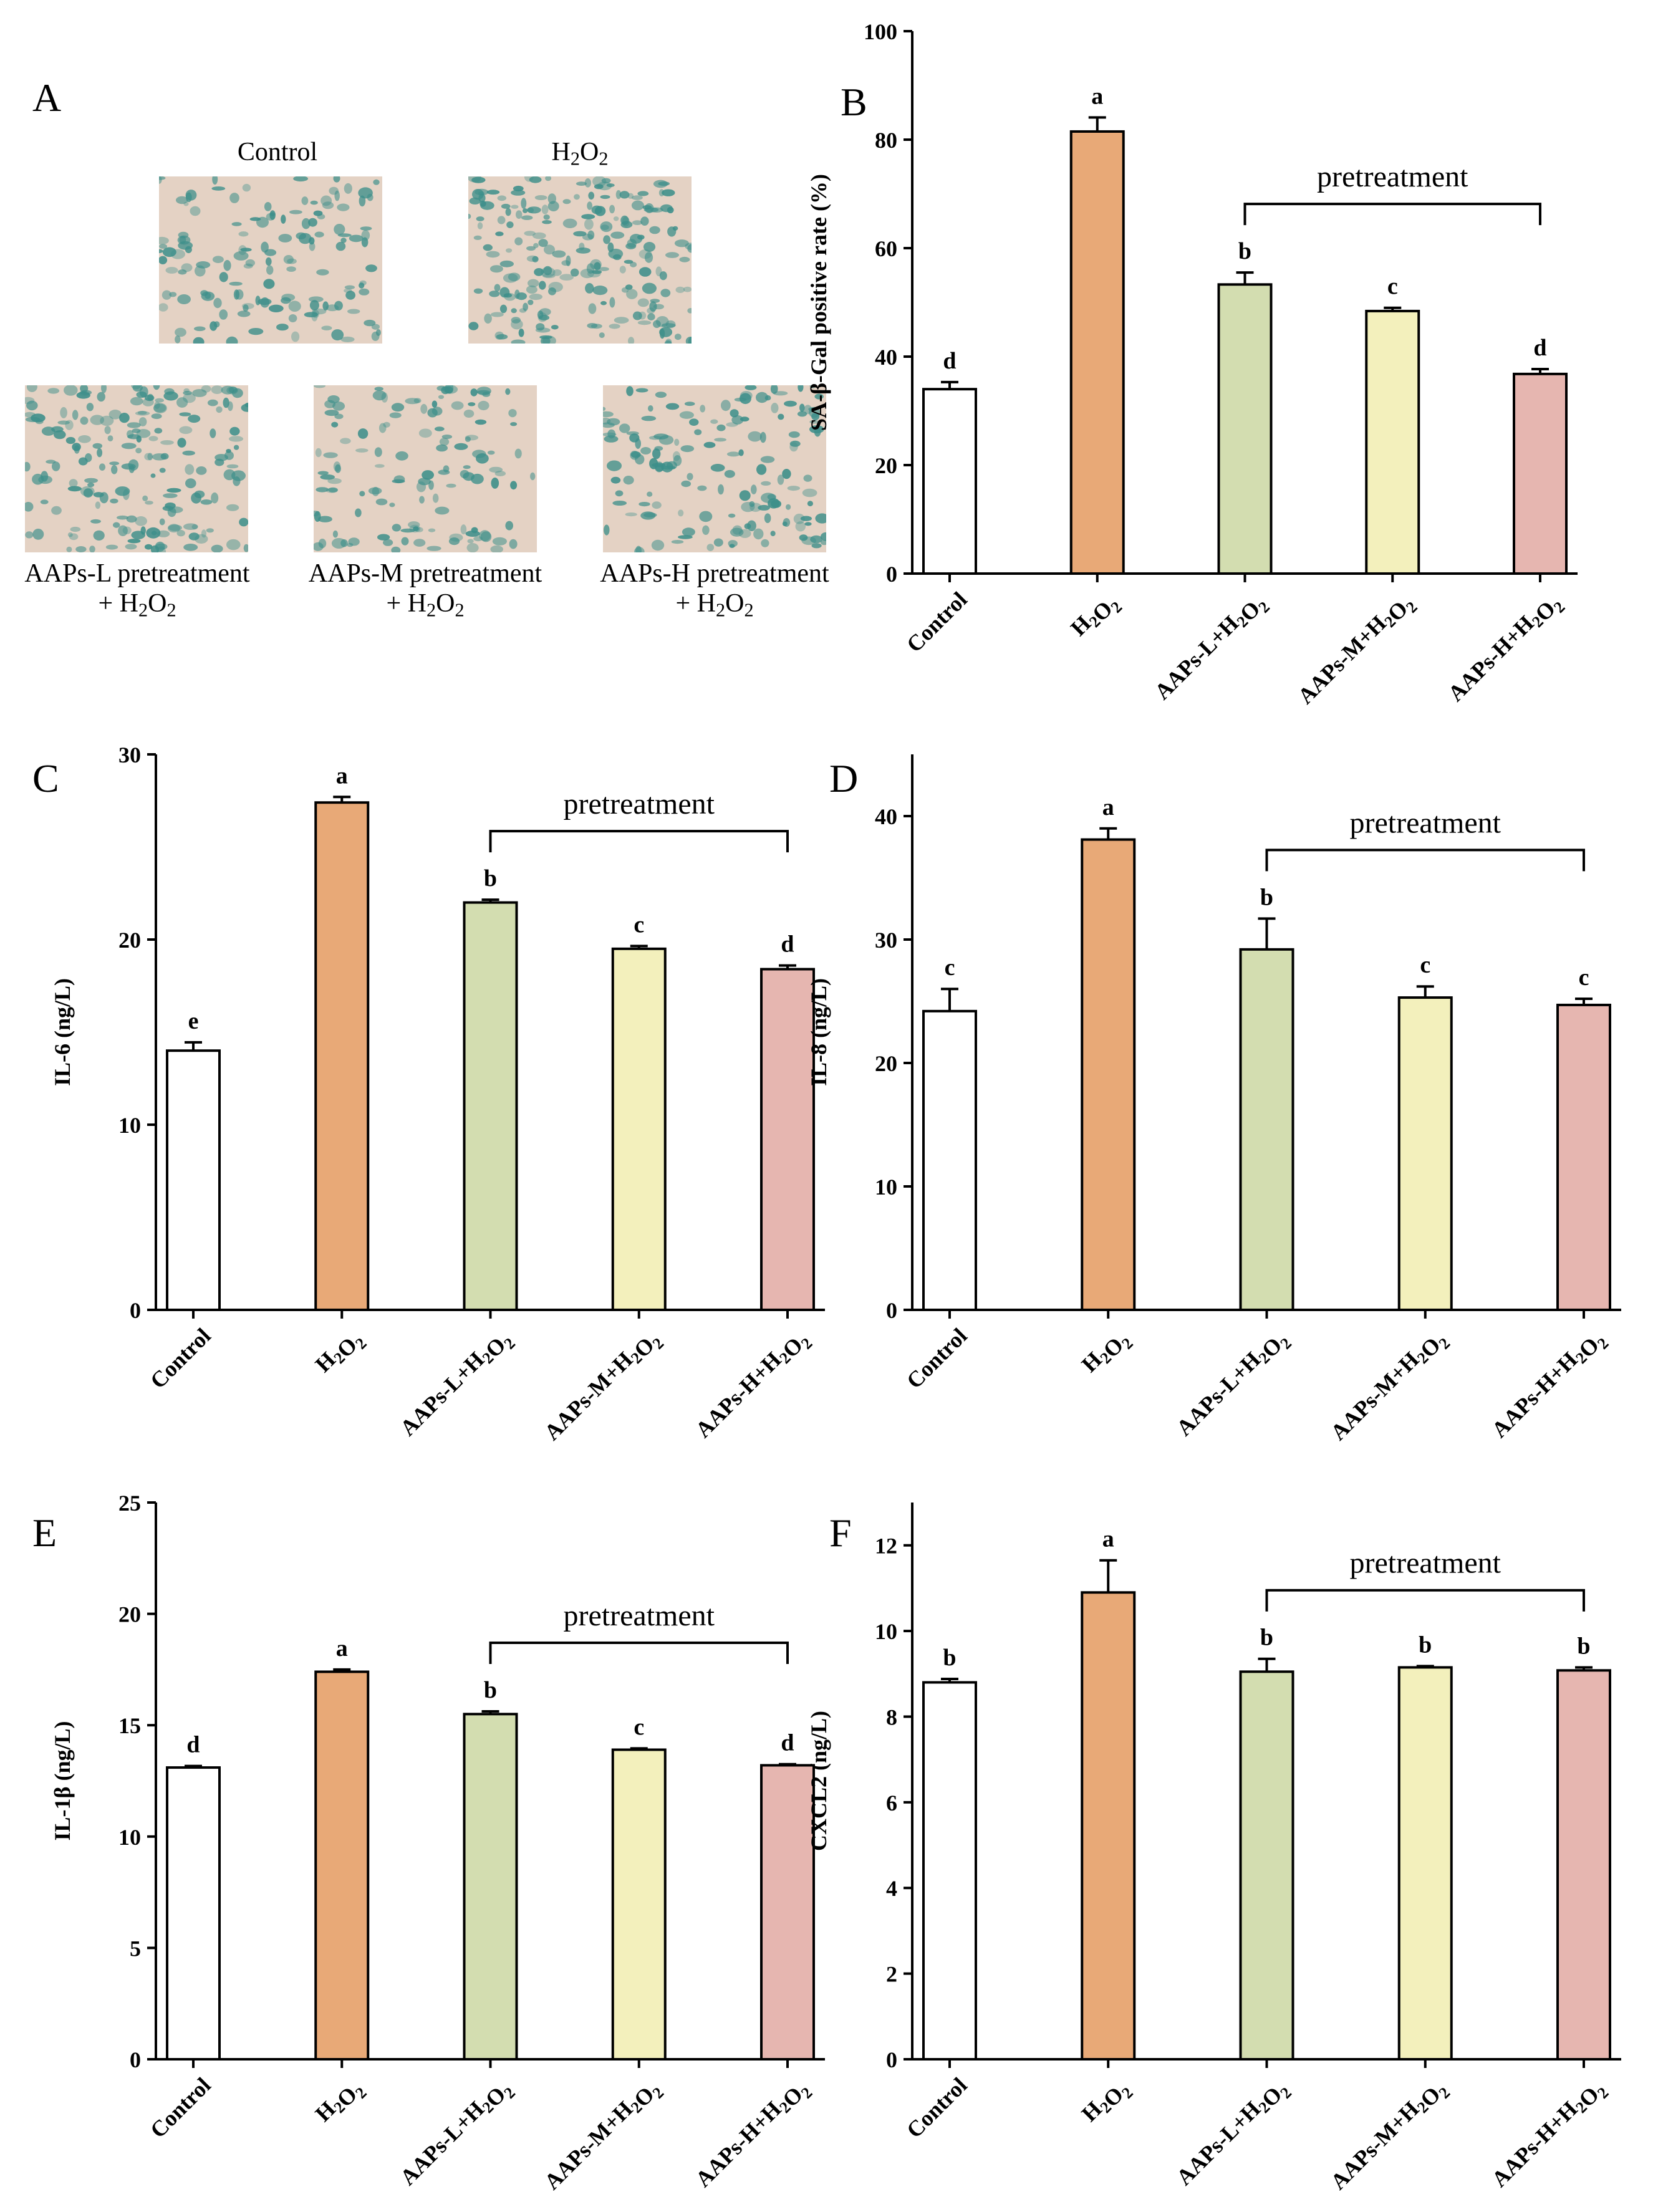  Describe the element at coordinates (639, 924) in the screenshot. I see `significance-letter: c` at that location.